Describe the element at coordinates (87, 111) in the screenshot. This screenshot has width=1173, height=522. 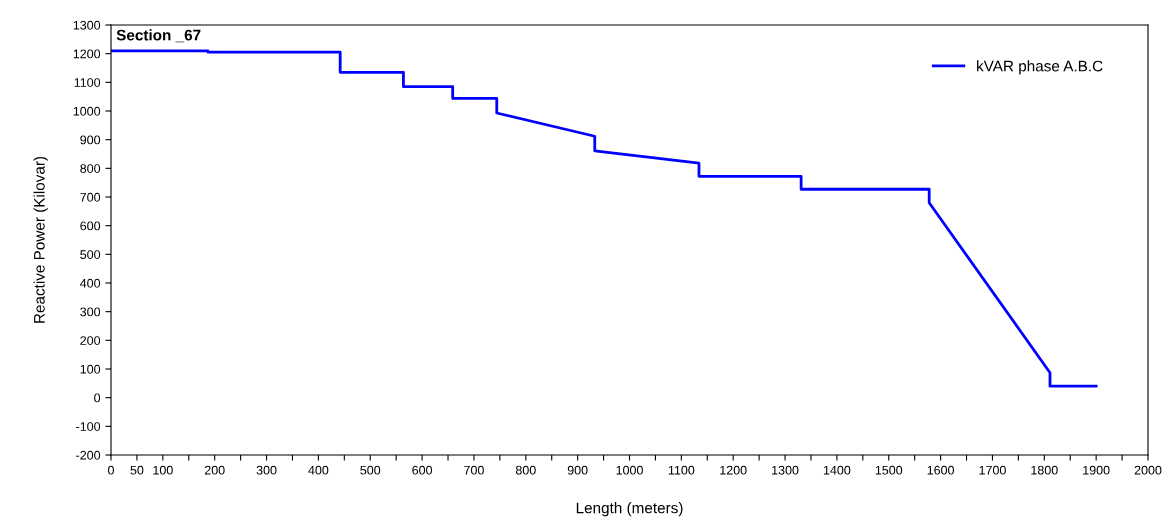
I see `y-tick-label: 1000` at that location.